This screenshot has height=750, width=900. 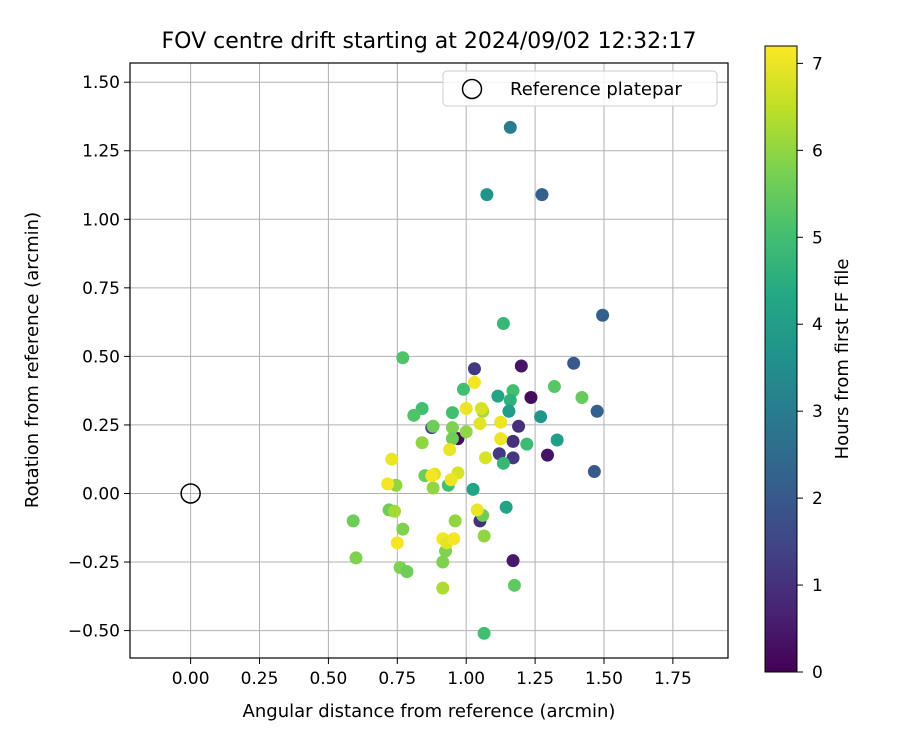 I want to click on colorbar-frame, so click(x=781, y=359).